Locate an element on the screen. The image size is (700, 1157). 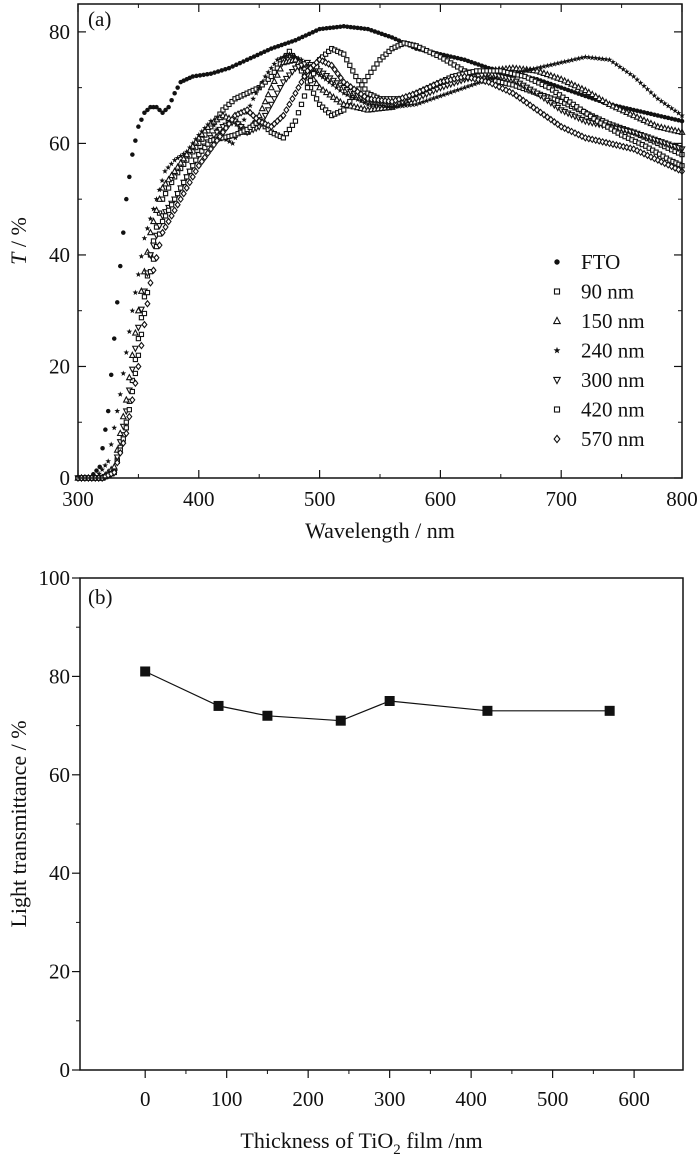
panel-a-y-axis-unit: / % is located at coordinates (18, 234).